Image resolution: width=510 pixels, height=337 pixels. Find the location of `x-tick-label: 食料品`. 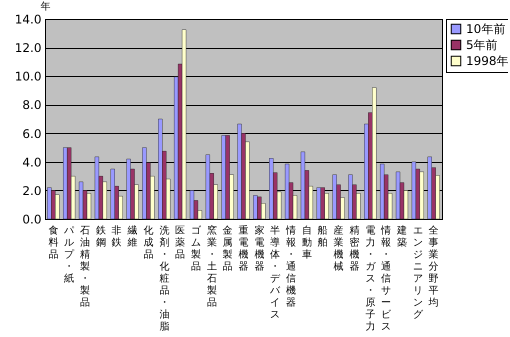

x-tick-label: 食料品 is located at coordinates (53, 242).